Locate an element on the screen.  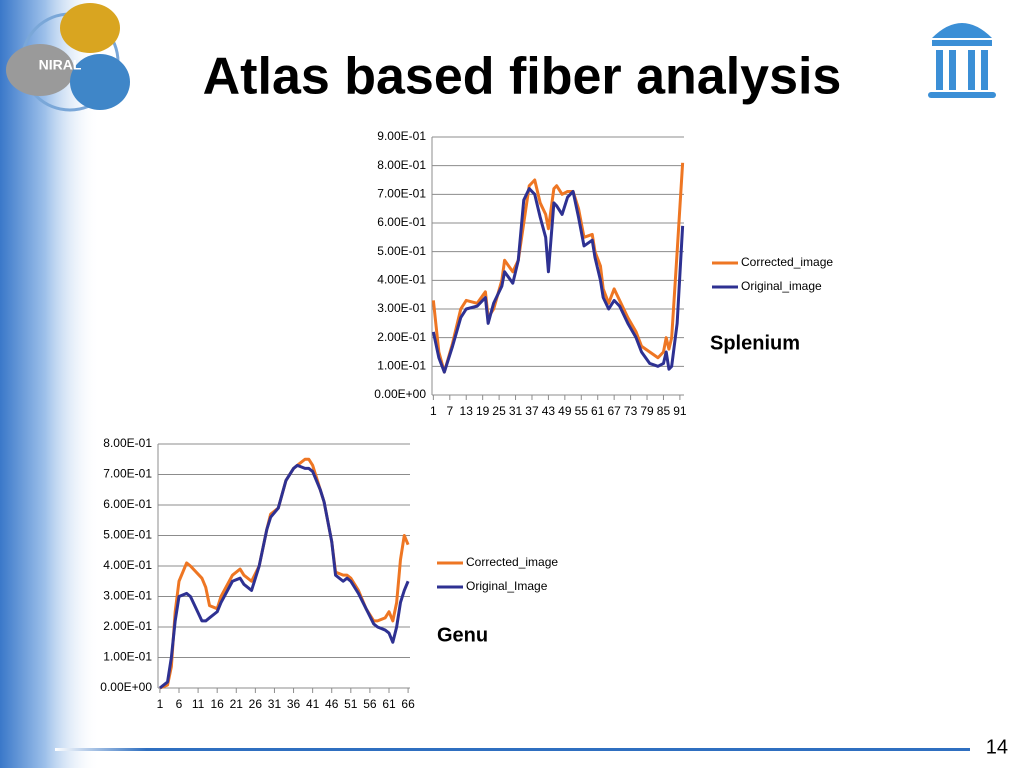
x-tick-label: 56 is located at coordinates (370, 704).